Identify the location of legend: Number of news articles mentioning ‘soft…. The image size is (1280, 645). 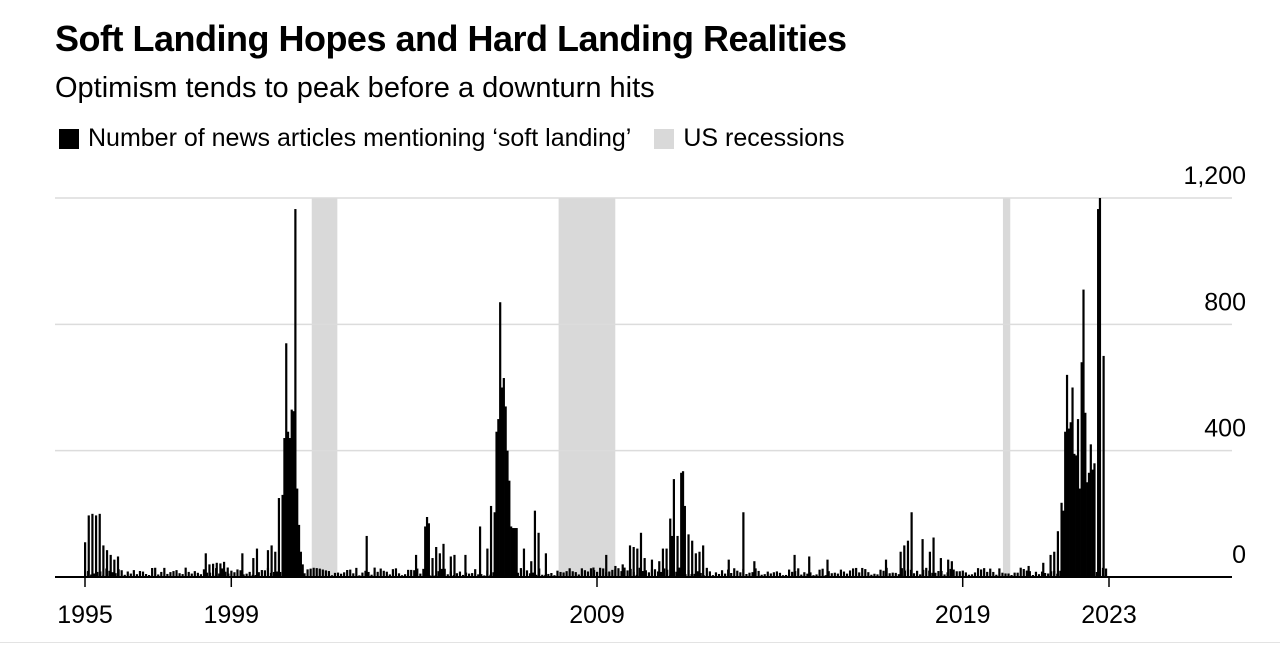
(452, 138).